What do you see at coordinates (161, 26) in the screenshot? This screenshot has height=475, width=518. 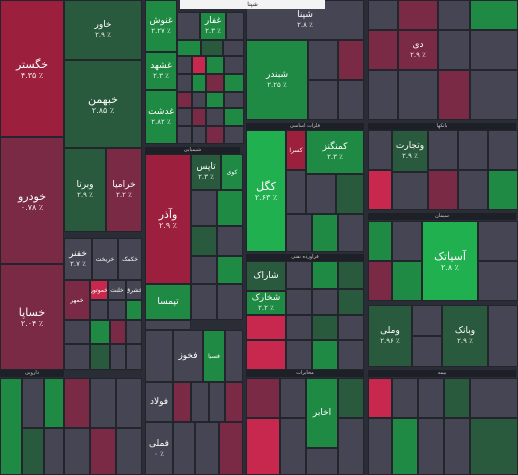 I see `stock-tile: غنوش ۲.۲۷ ٪` at bounding box center [161, 26].